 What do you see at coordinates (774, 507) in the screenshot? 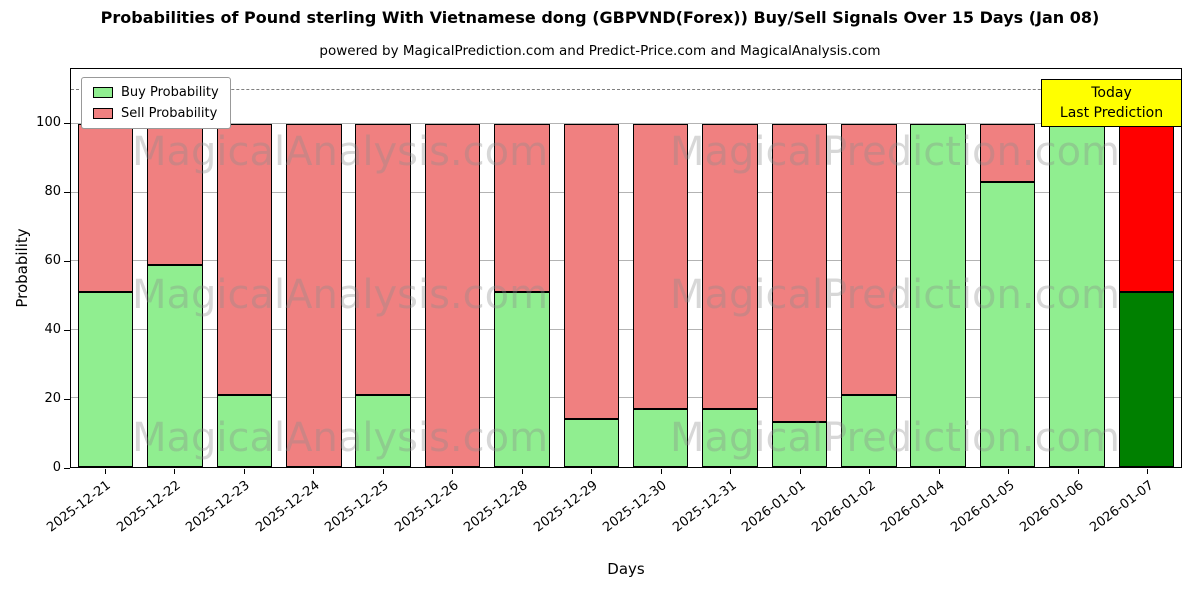
I see `x-tick-label-text: 2026-01-01` at bounding box center [774, 507].